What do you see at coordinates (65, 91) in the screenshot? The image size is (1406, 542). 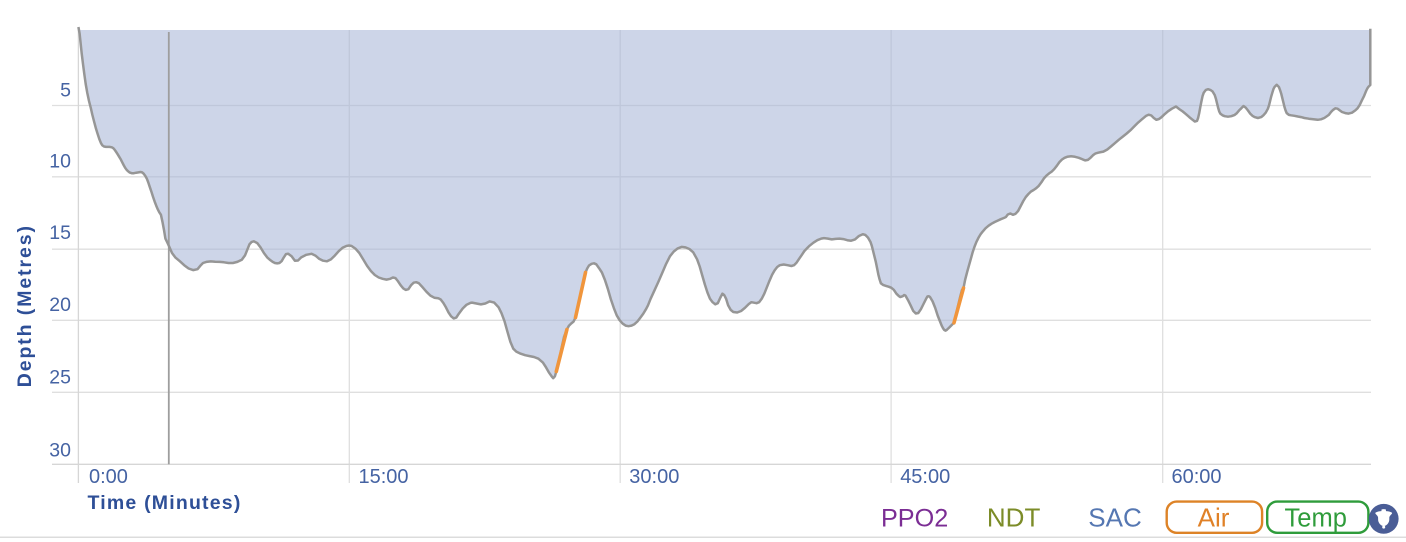 I see `svg-text: 5` at bounding box center [65, 91].